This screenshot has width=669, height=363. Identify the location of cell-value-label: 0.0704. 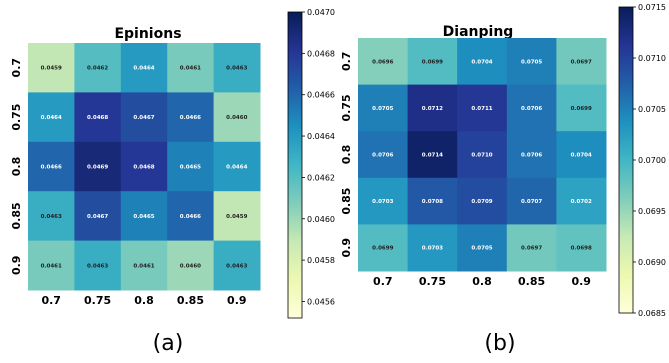
(481, 62).